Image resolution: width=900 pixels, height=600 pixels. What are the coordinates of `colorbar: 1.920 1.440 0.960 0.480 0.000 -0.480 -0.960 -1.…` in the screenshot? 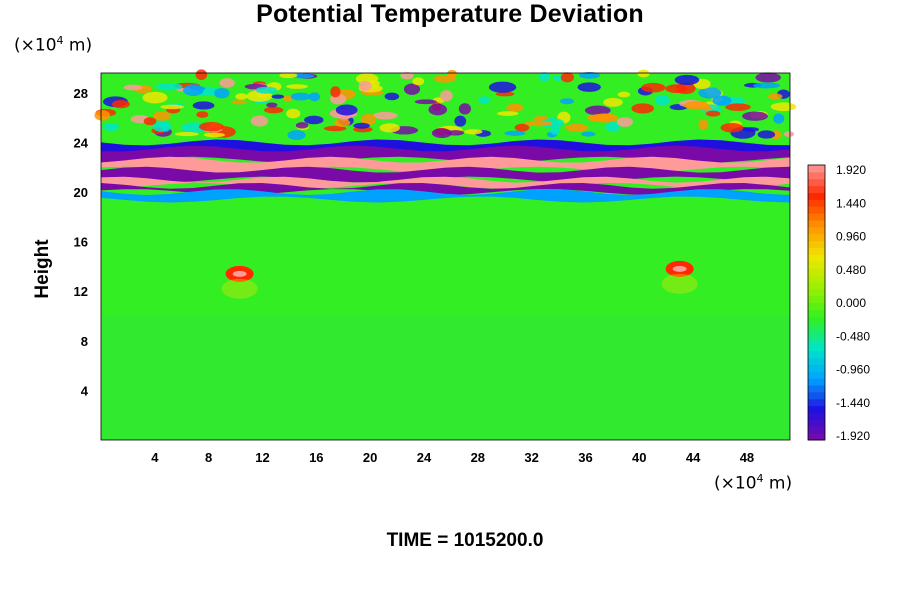 It's located at (838, 303).